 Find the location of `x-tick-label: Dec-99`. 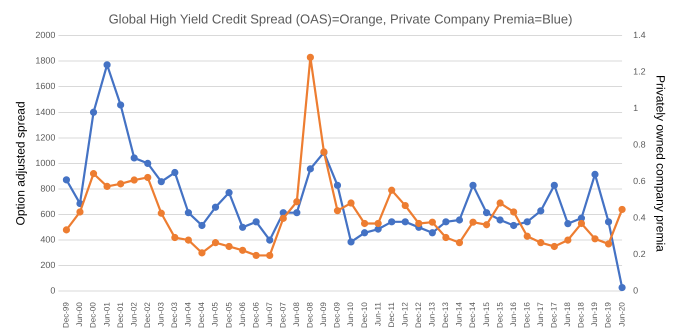

x-tick-label: Dec-99 is located at coordinates (66, 315).